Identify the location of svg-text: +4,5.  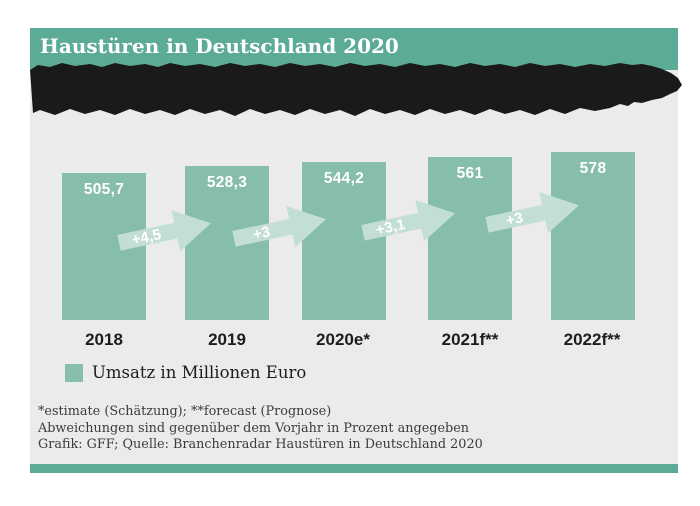
(146, 237).